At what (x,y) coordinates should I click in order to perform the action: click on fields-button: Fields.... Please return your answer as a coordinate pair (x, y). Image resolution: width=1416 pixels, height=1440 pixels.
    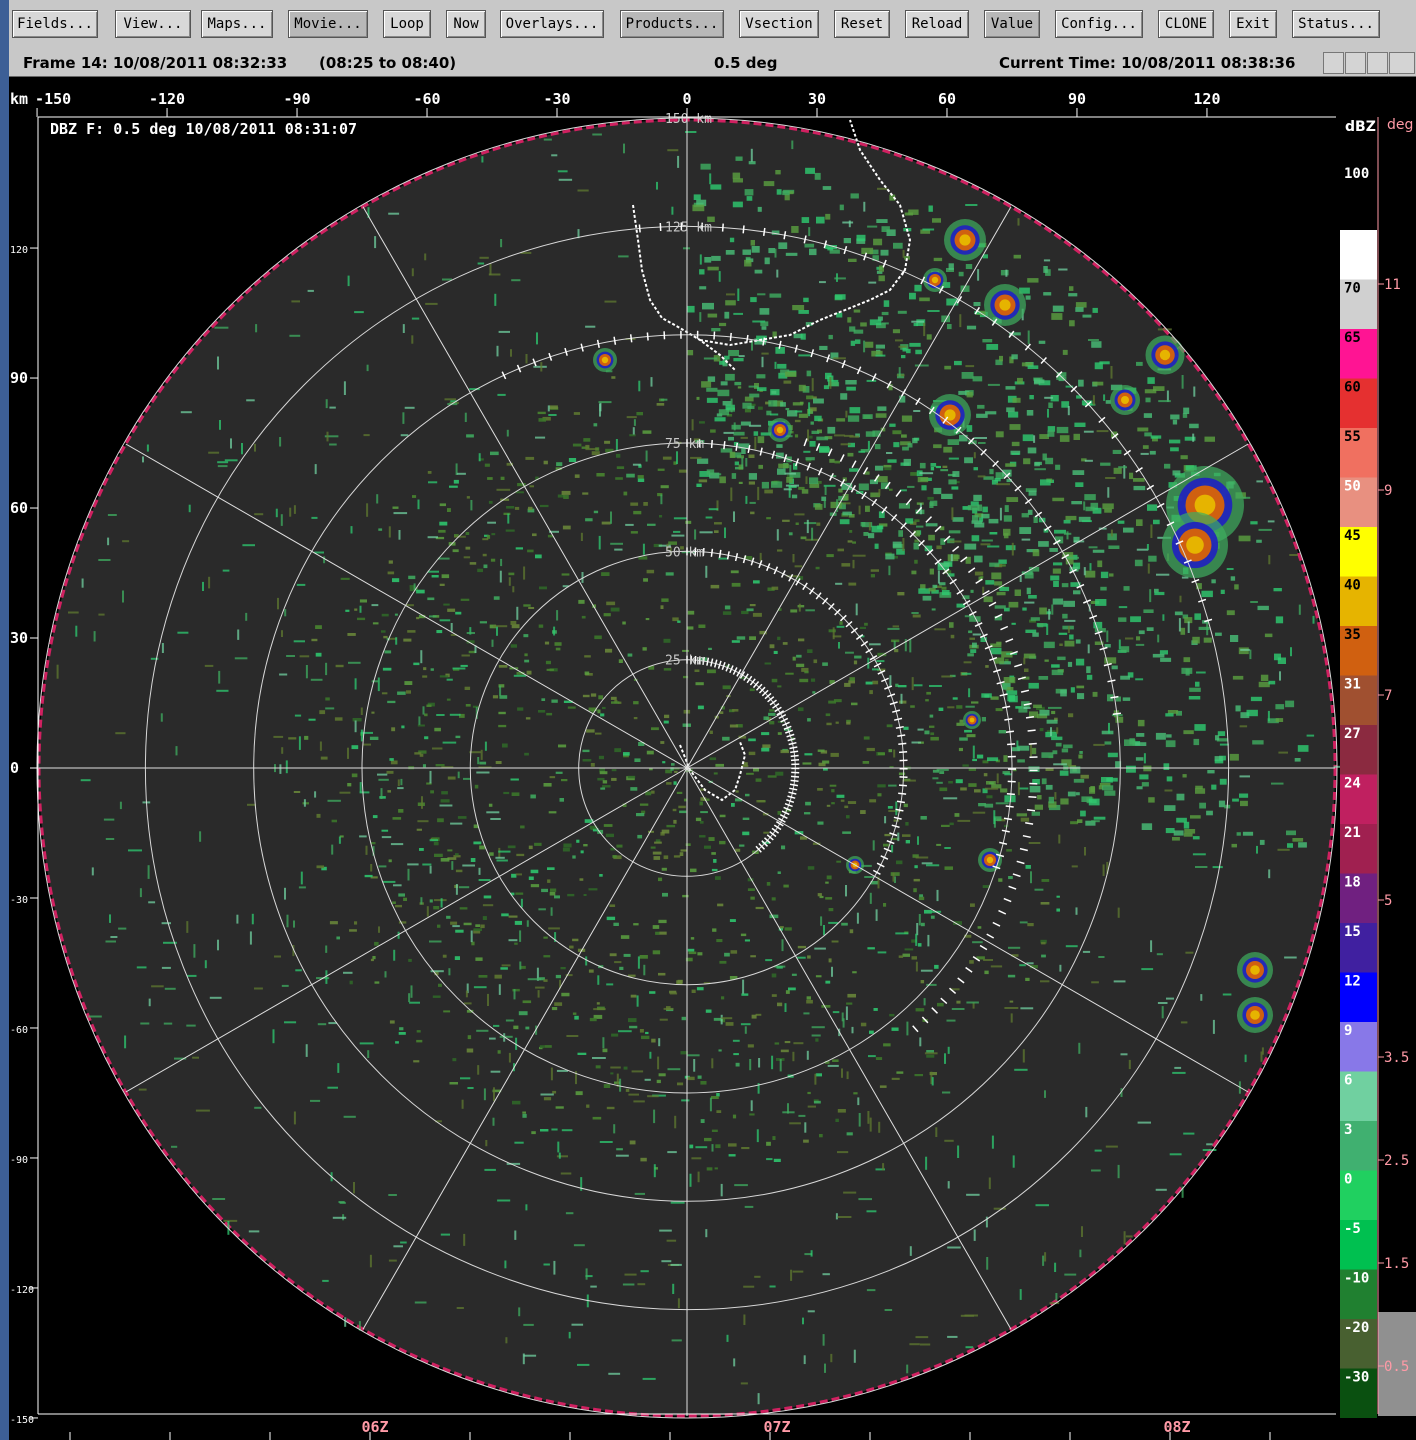
    Looking at the image, I should click on (55, 24).